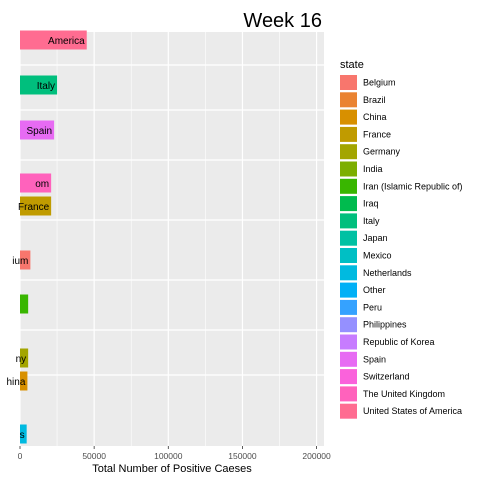 The image size is (480, 480). Describe the element at coordinates (168, 456) in the screenshot. I see `x-tick-label: 100000` at that location.